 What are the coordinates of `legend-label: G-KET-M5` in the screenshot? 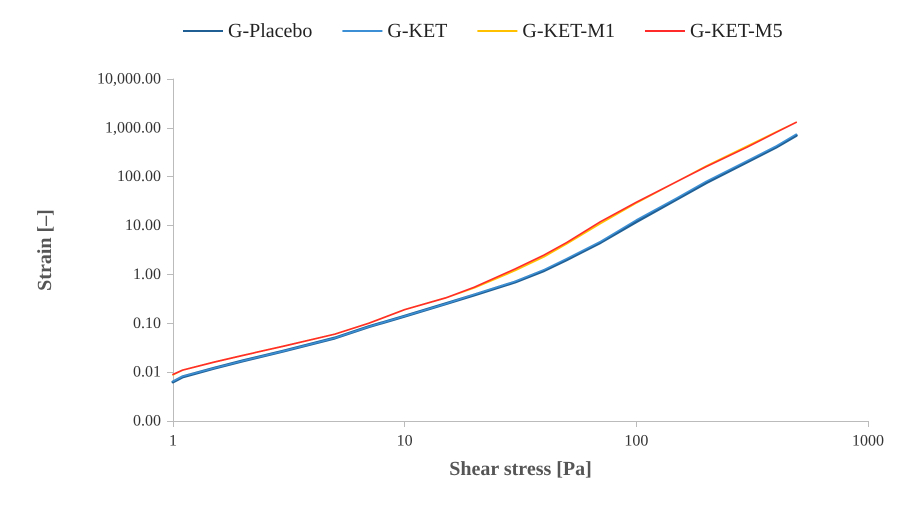 It's located at (736, 31).